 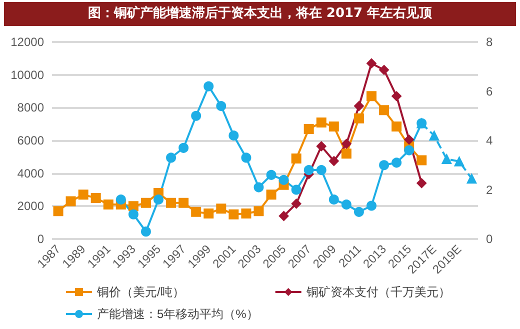 I want to click on y2-tick-label: 8, so click(x=489, y=42).